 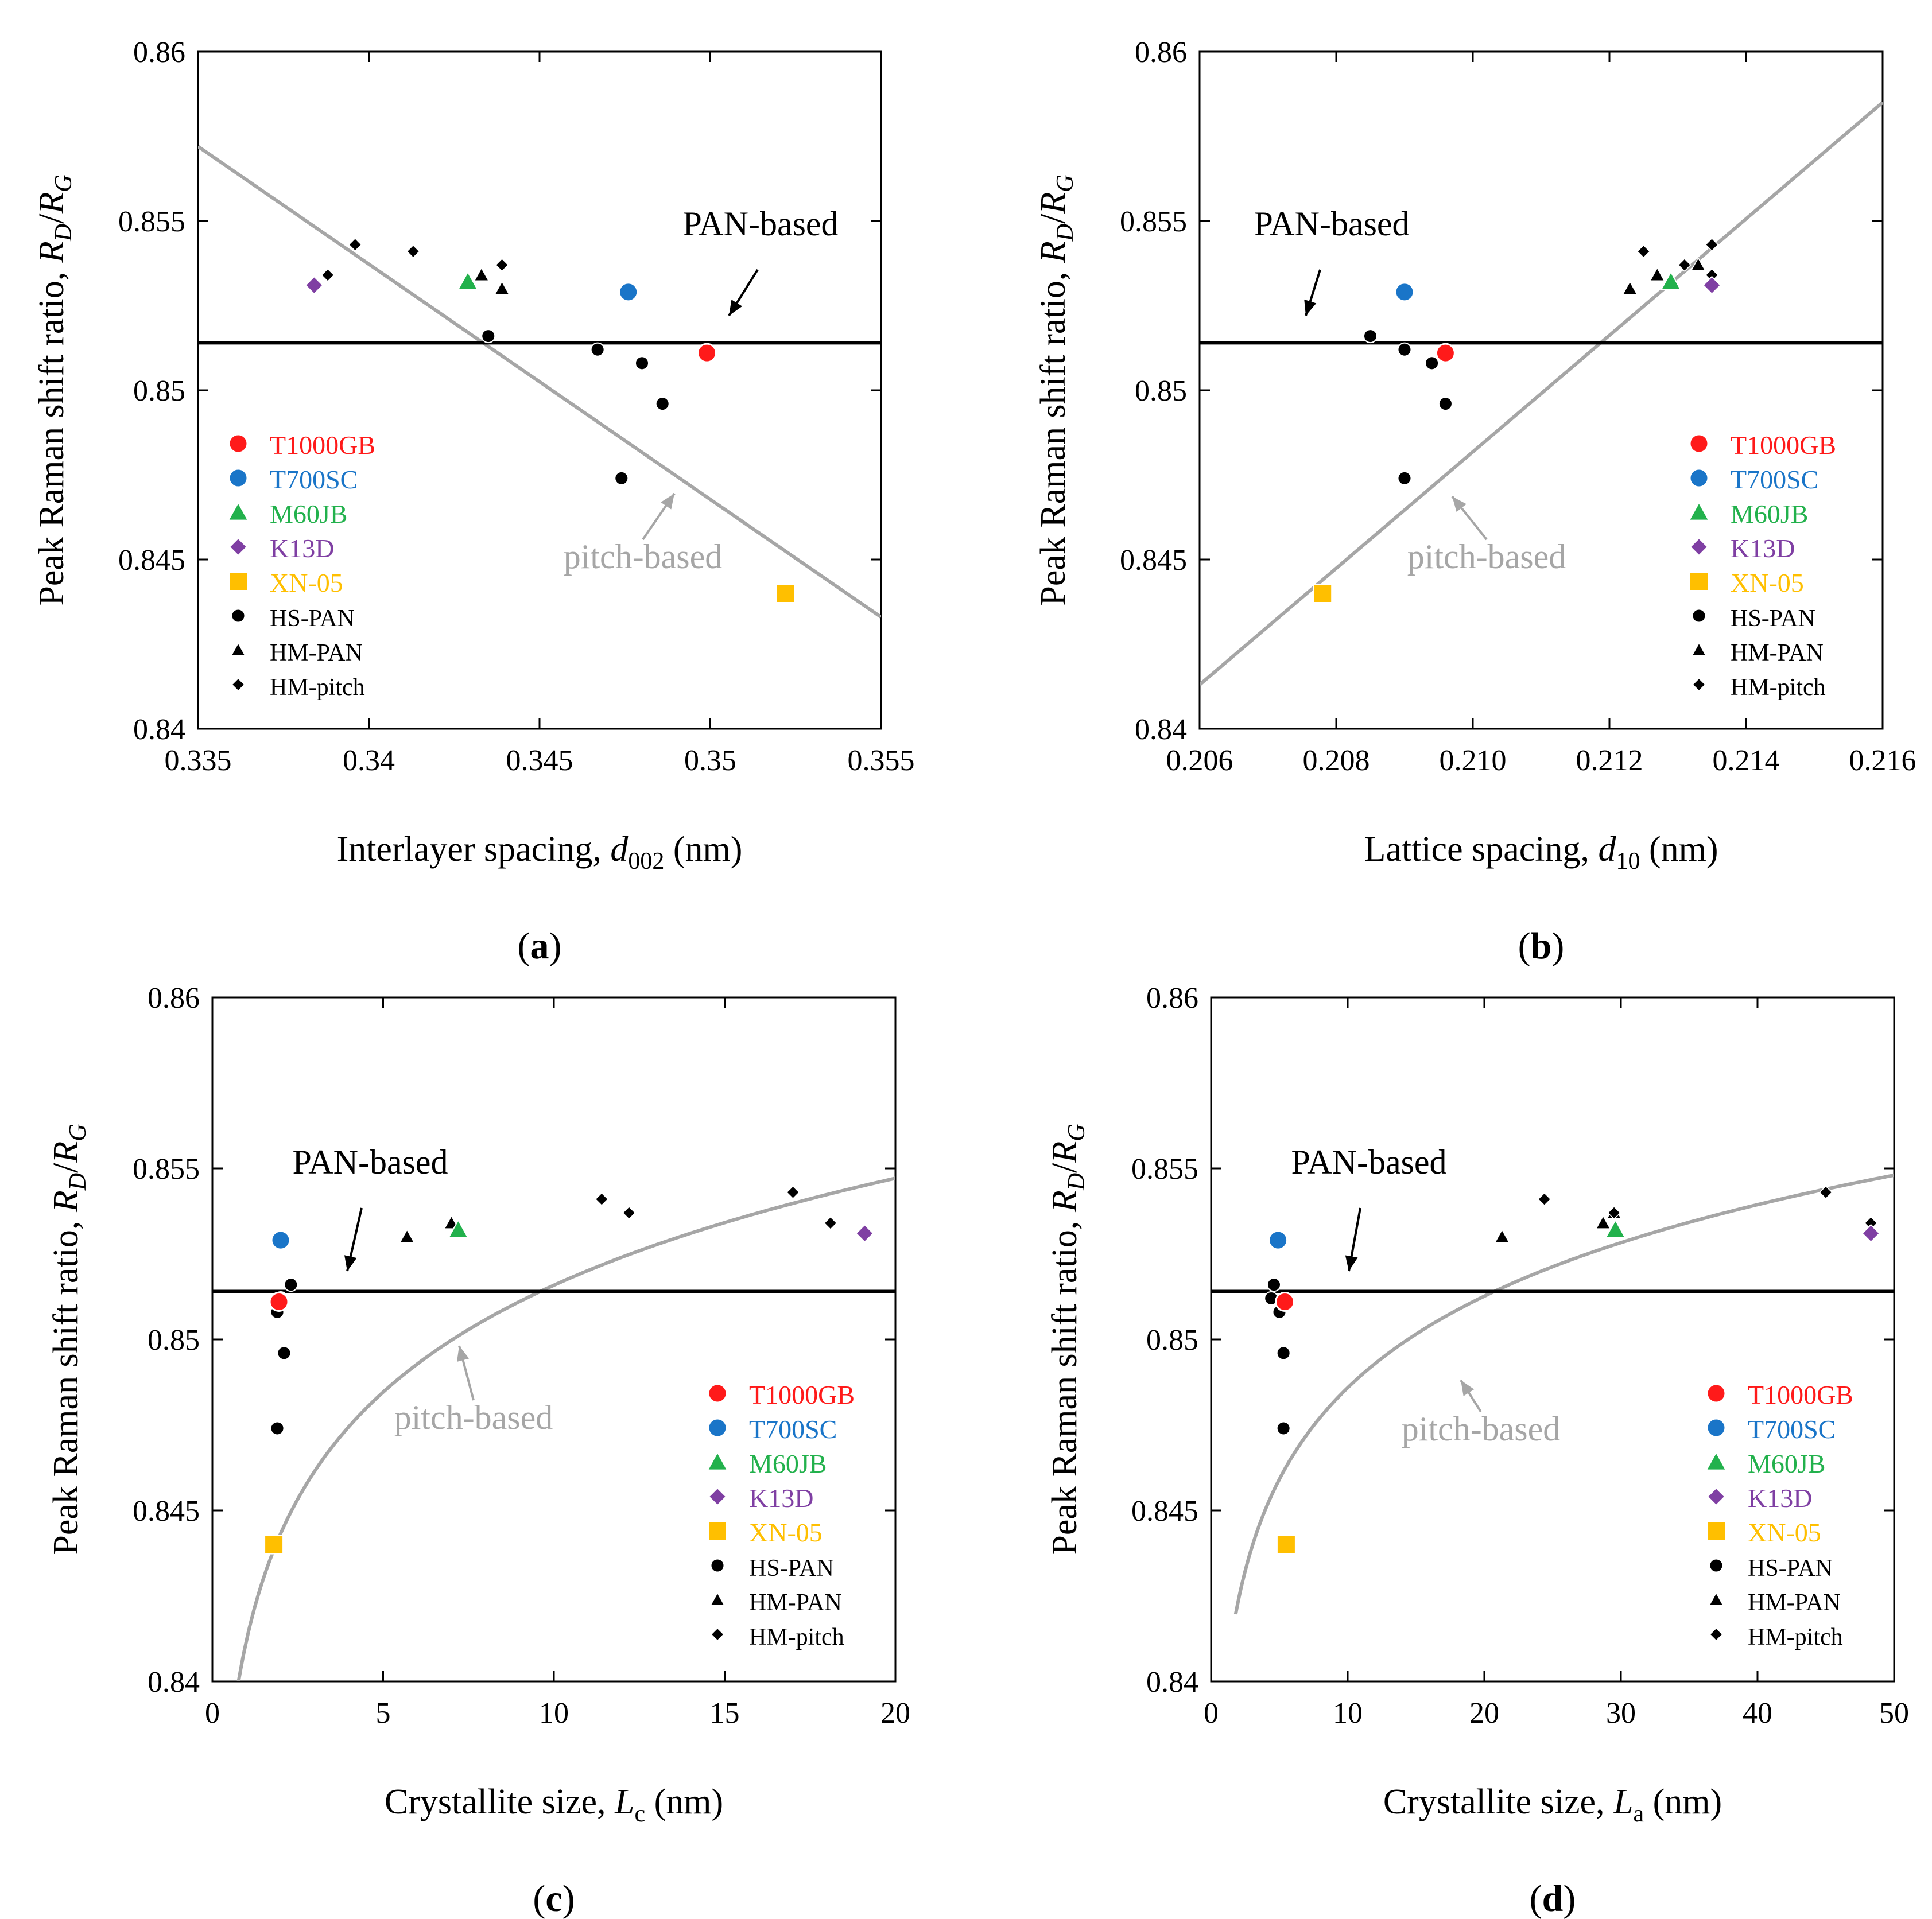 I want to click on x-axis-label: Crystallite size, La (nm), so click(x=1552, y=1804).